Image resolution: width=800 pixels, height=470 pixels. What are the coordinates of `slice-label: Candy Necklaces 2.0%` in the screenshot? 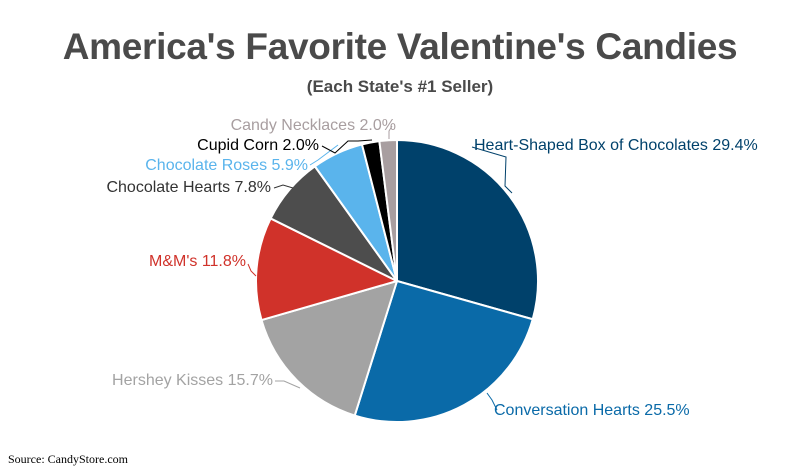 It's located at (313, 125).